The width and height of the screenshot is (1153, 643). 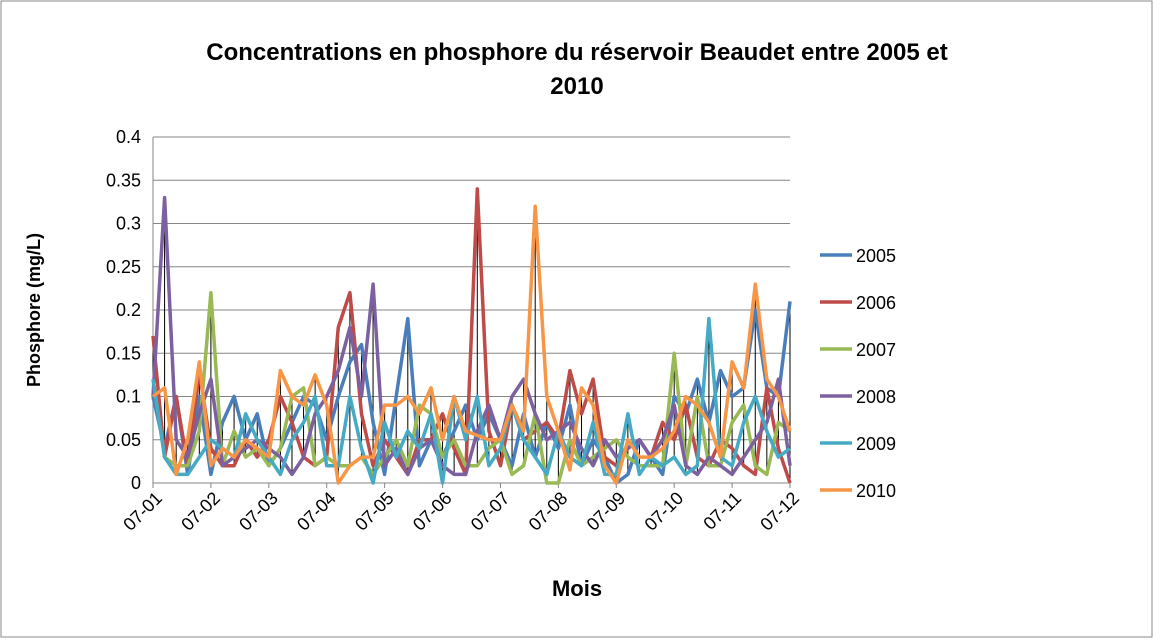 I want to click on y-tick-label: 0.2, so click(x=128, y=310).